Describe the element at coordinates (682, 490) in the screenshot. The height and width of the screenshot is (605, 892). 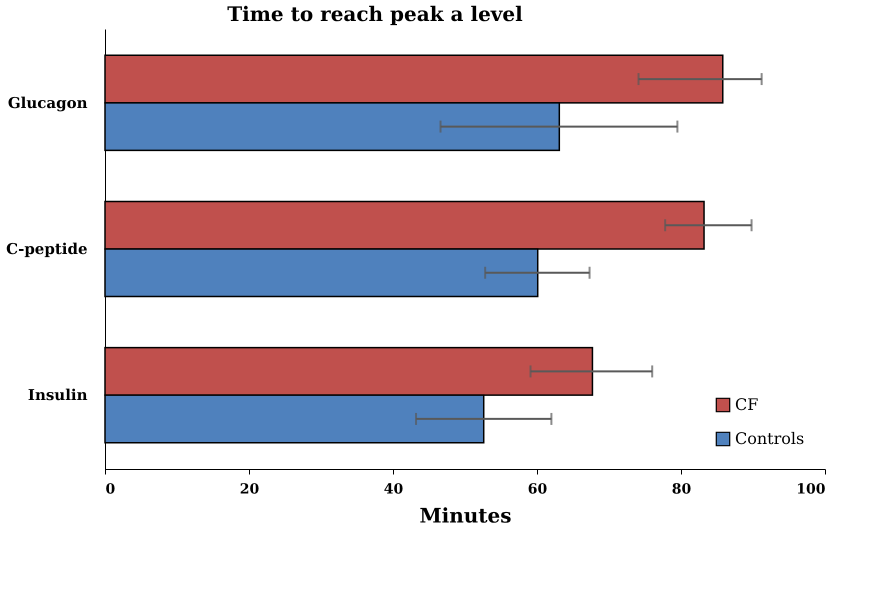
I see `x-tick-label: 80` at that location.